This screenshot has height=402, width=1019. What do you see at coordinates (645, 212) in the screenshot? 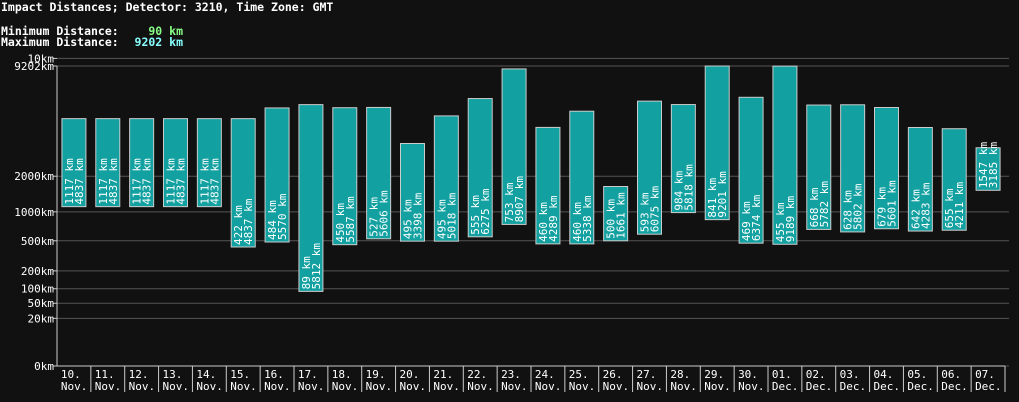
I see `low-label: 593 km` at bounding box center [645, 212].